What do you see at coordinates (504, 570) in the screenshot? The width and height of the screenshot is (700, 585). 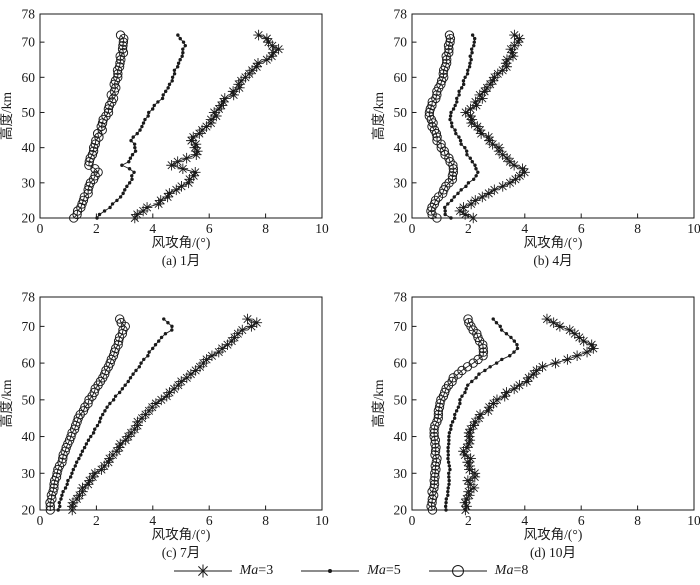 I see `legend-label-ma: Ma` at bounding box center [504, 570].